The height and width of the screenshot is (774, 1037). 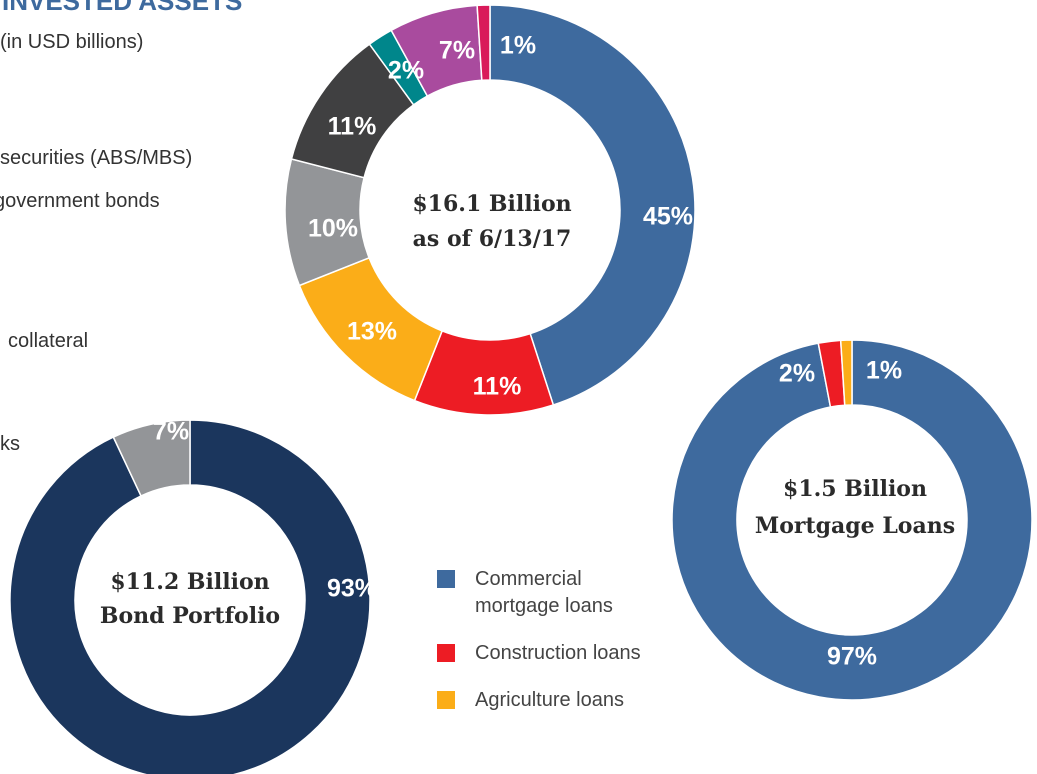 What do you see at coordinates (71, 42) in the screenshot?
I see `subtitle: (in USD billions)` at bounding box center [71, 42].